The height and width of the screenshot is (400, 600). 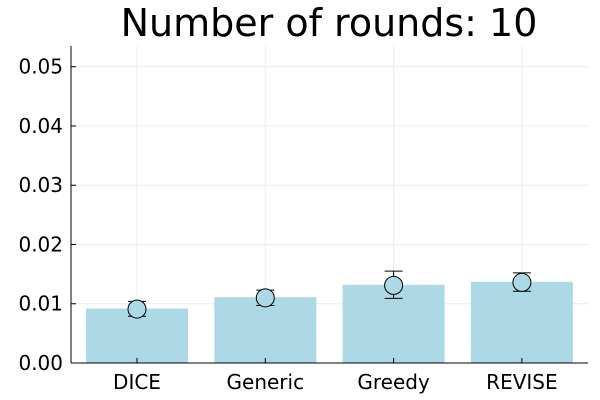 I want to click on x-tick-label-generic: Generic, so click(x=266, y=382).